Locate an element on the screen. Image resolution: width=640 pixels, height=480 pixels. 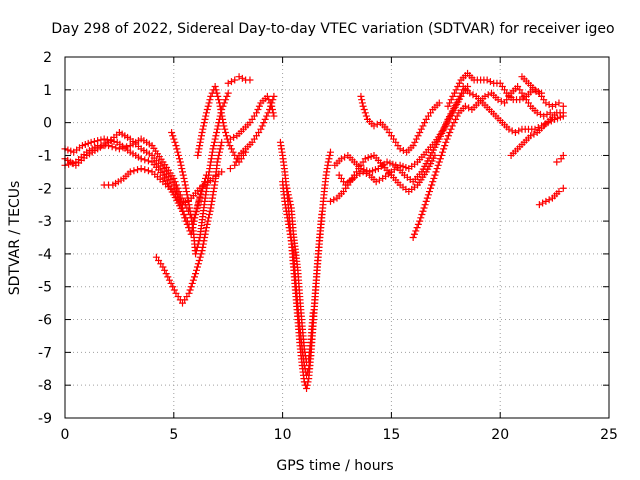
y-tick-label: -9 is located at coordinates (45, 419).